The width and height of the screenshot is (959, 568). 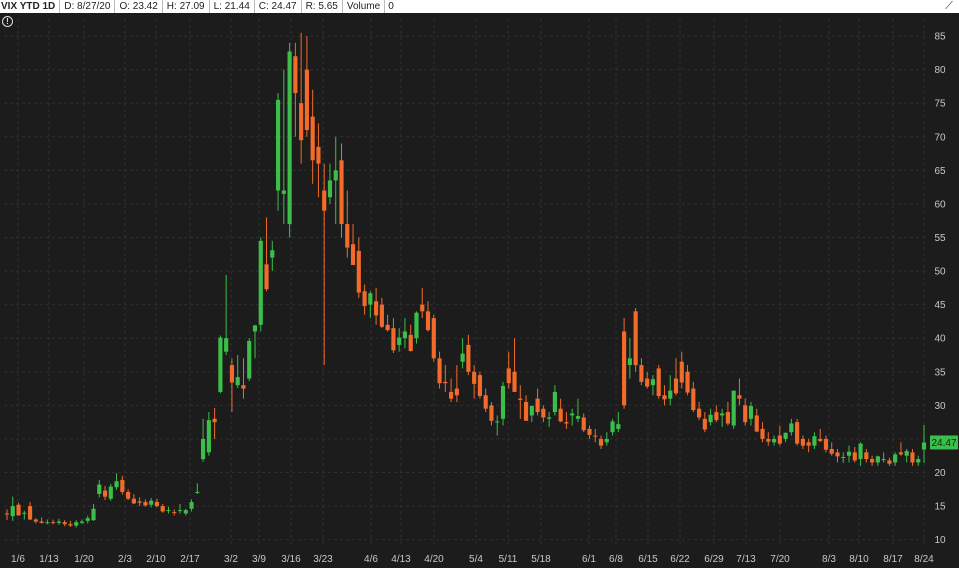 What do you see at coordinates (829, 559) in the screenshot?
I see `x-tick-label: 8/3` at bounding box center [829, 559].